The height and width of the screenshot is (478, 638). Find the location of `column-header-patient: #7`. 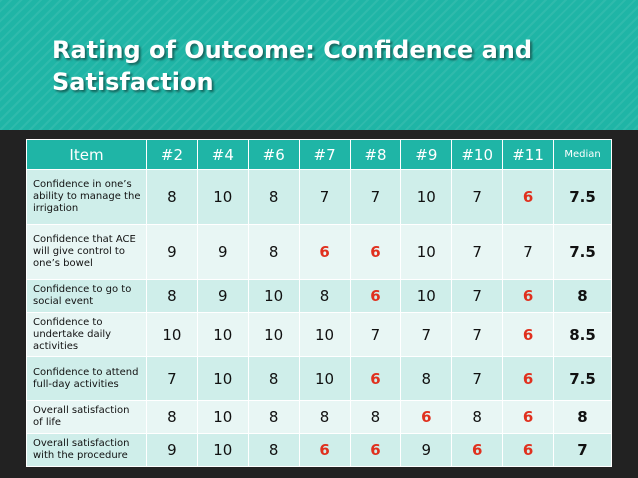

column-header-patient: #7 is located at coordinates (324, 154).